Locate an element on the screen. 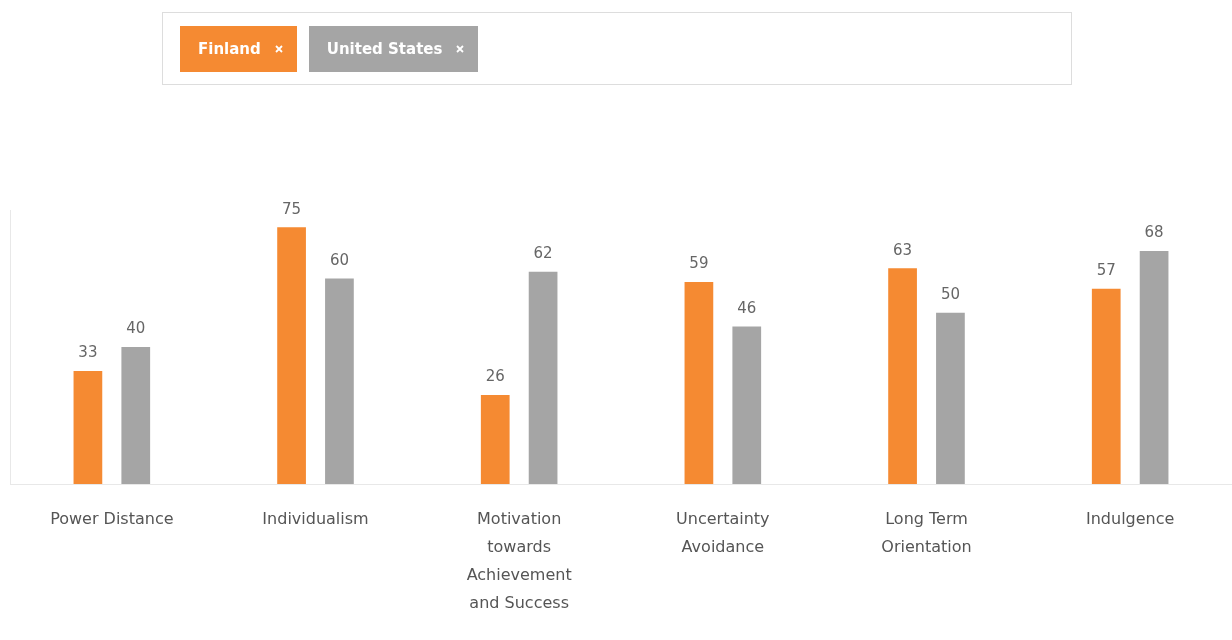  data-label: 46 is located at coordinates (747, 307).